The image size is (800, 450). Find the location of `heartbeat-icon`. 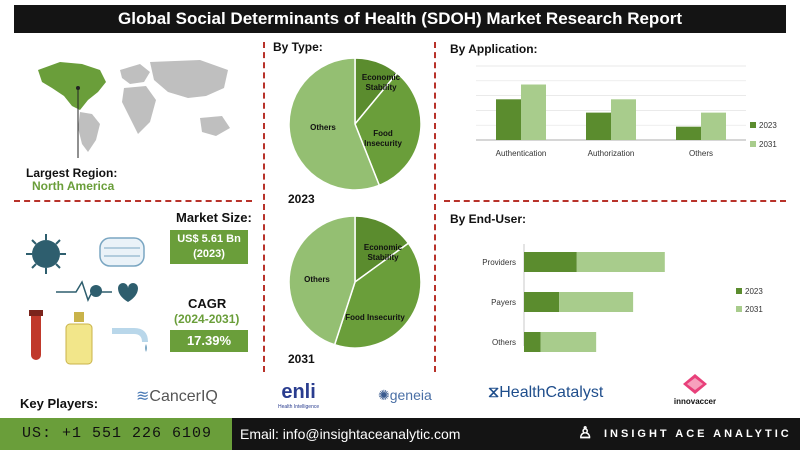

heartbeat-icon is located at coordinates (97, 291).